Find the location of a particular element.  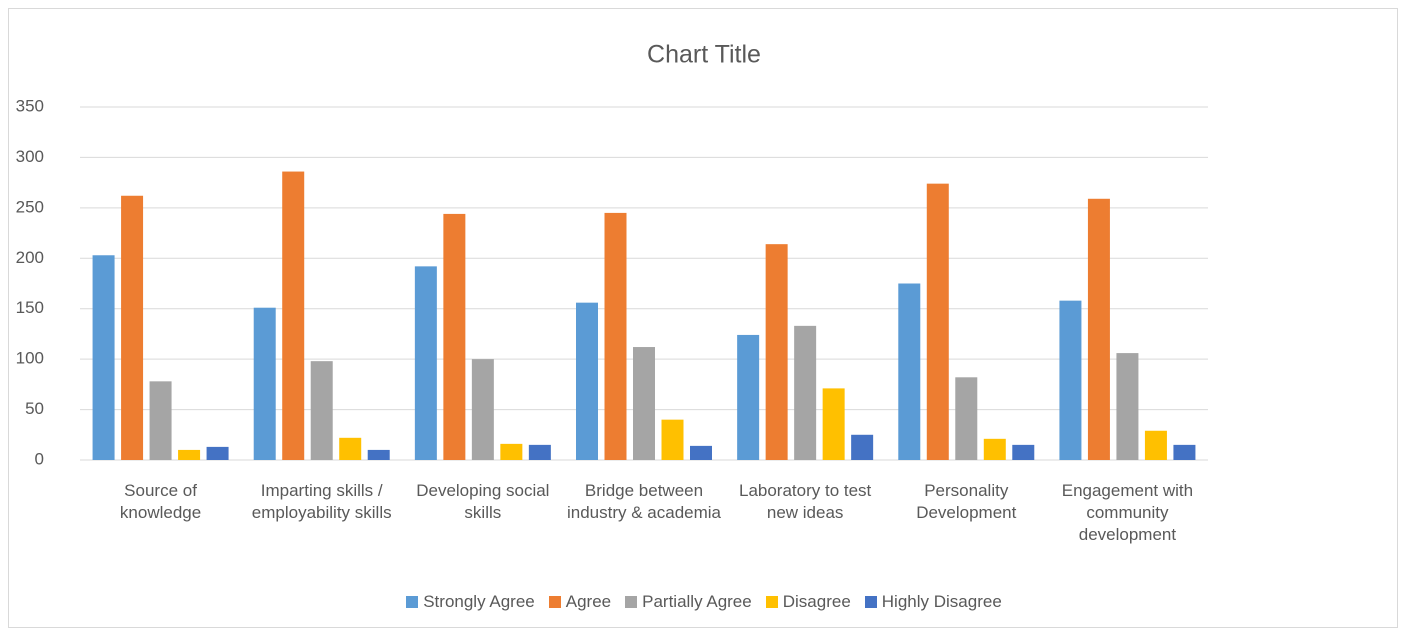

legend-label: Agree is located at coordinates (588, 601).